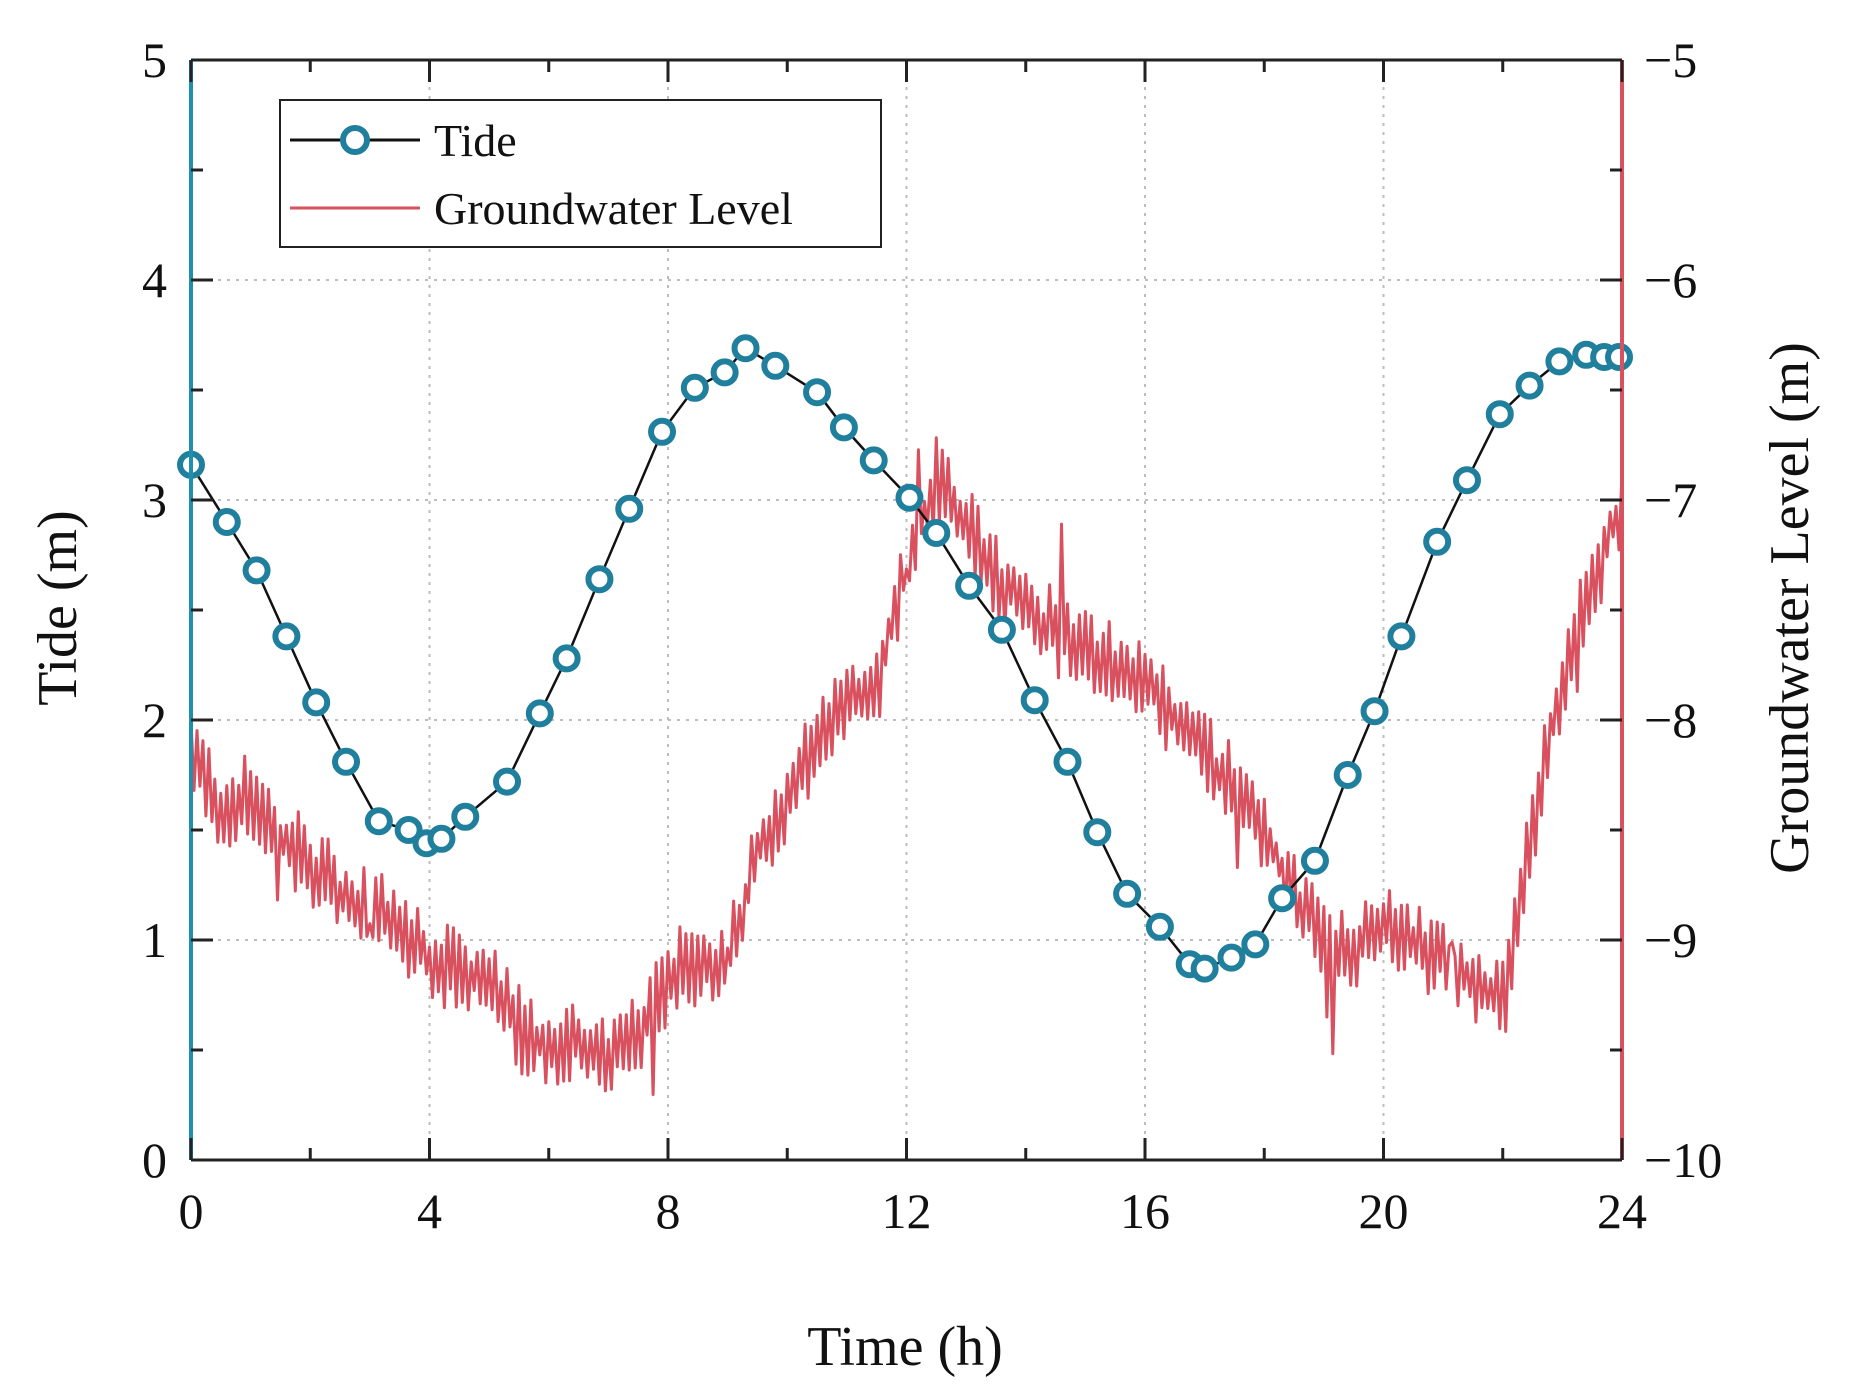  I want to click on legend: Tide Groundwater Level, so click(580, 173).